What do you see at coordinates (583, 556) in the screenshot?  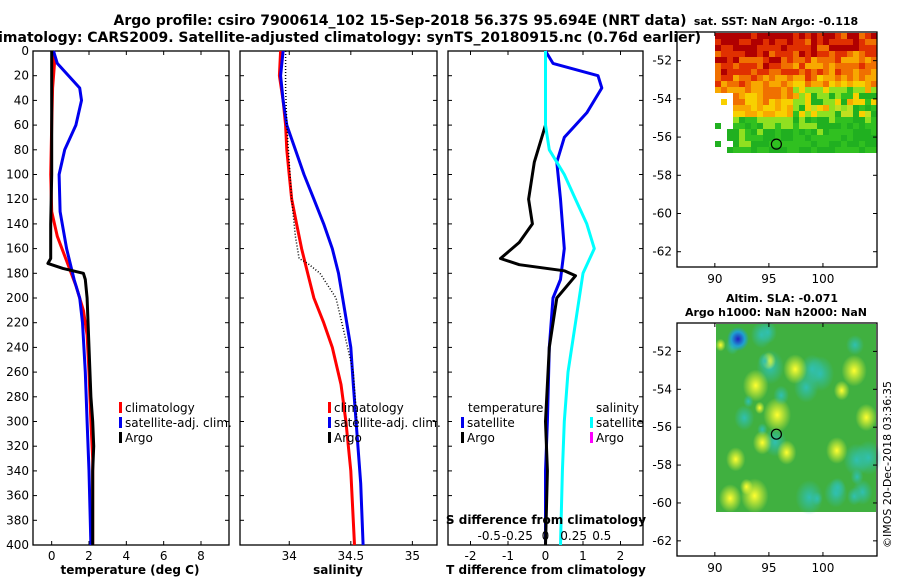 I see `x-tick-label: 1` at bounding box center [583, 556].